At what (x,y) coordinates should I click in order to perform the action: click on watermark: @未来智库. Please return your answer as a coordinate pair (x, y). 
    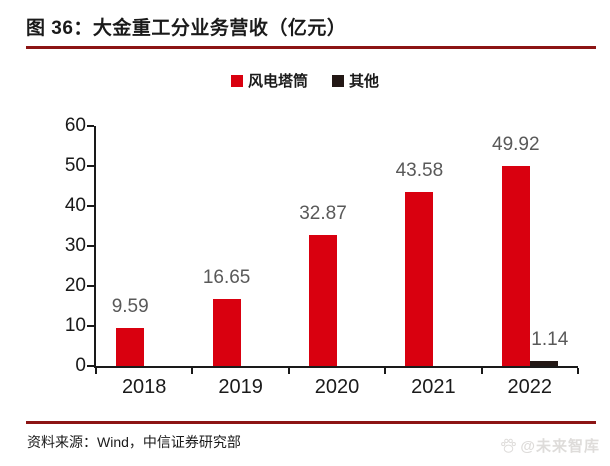
    Looking at the image, I should click on (550, 445).